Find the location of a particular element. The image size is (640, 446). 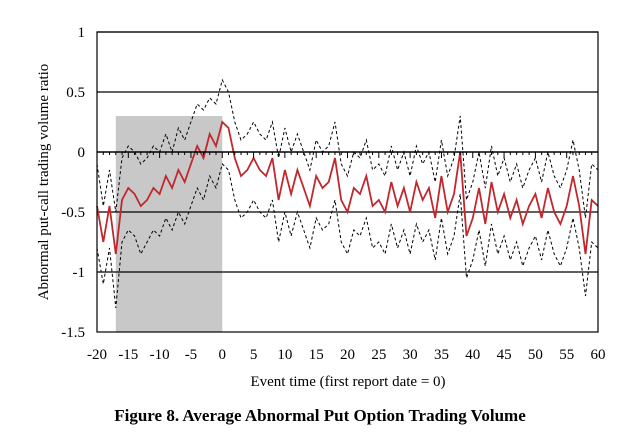

x-tick-label: -20 is located at coordinates (97, 355).